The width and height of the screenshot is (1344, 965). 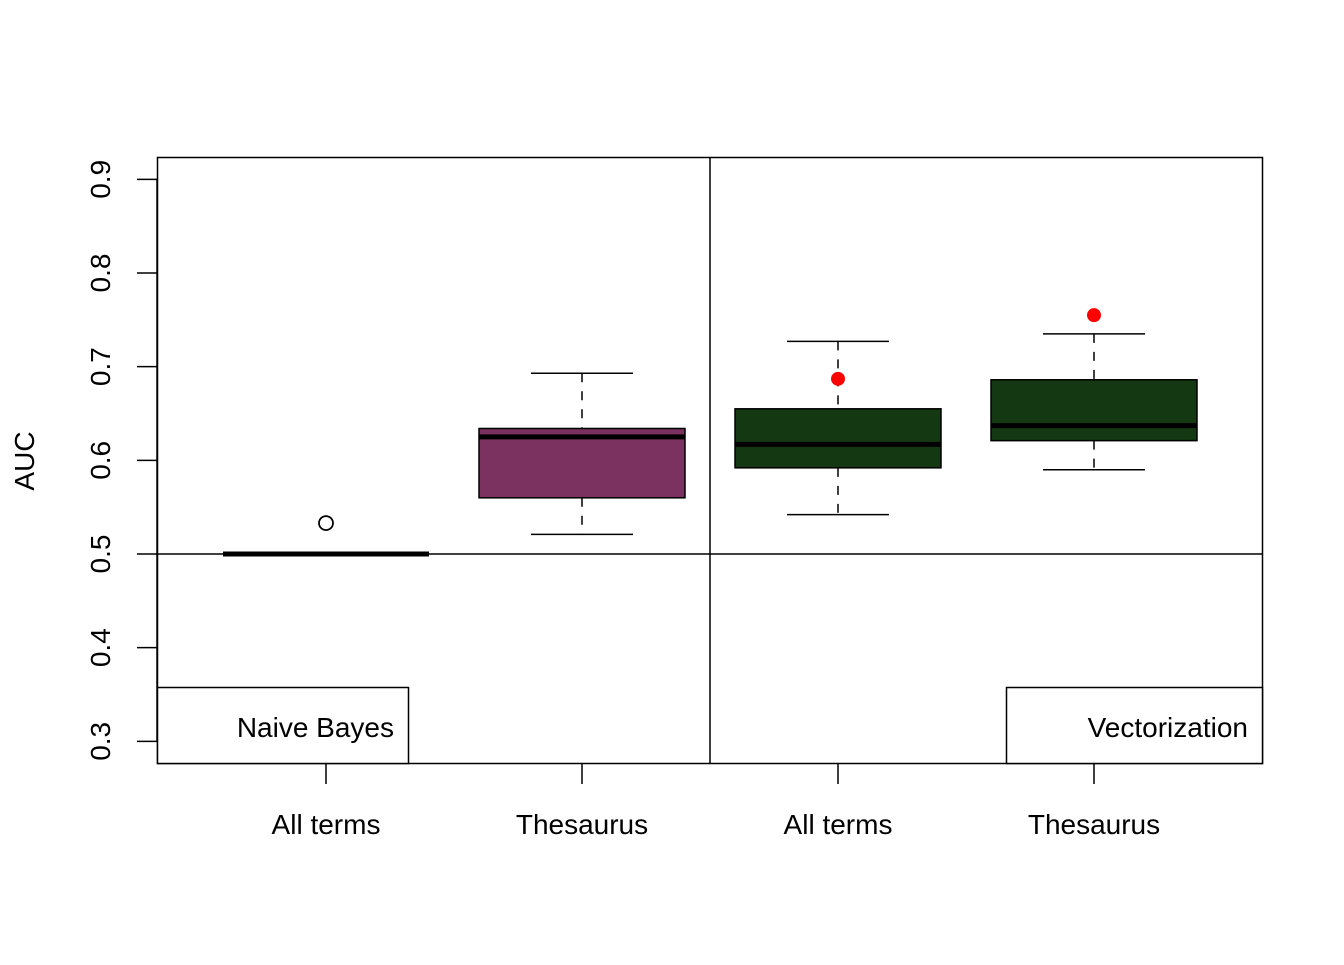 I want to click on box-naive-bayes-thesaurus, so click(x=582, y=454).